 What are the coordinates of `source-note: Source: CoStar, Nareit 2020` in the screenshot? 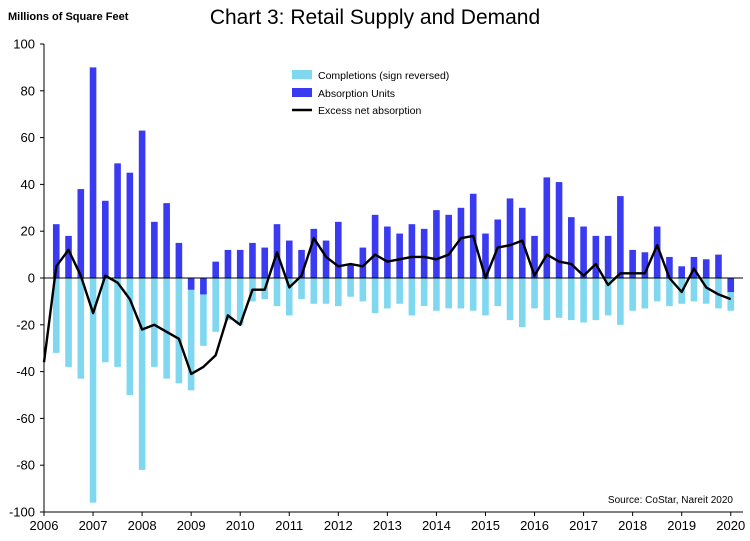 It's located at (671, 500).